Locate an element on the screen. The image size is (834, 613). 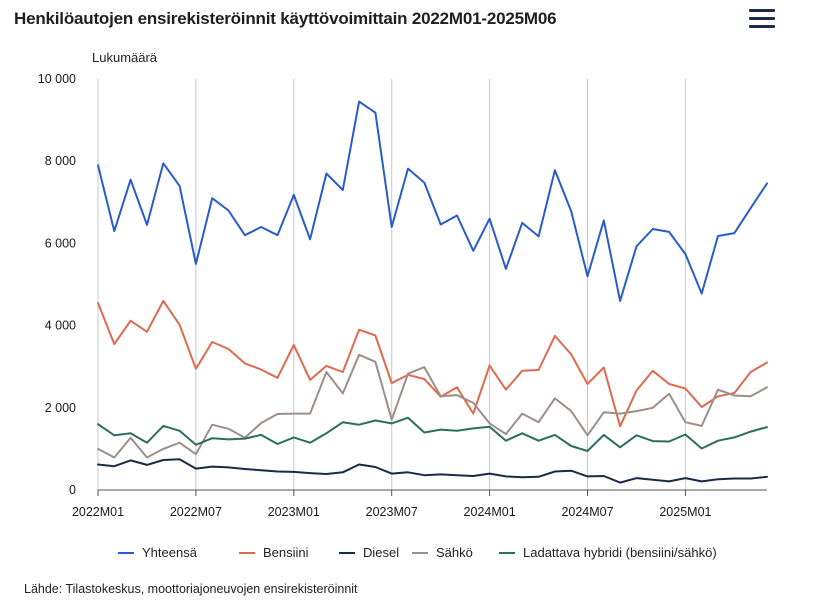
legend-item: Yhteensä is located at coordinates (157, 552).